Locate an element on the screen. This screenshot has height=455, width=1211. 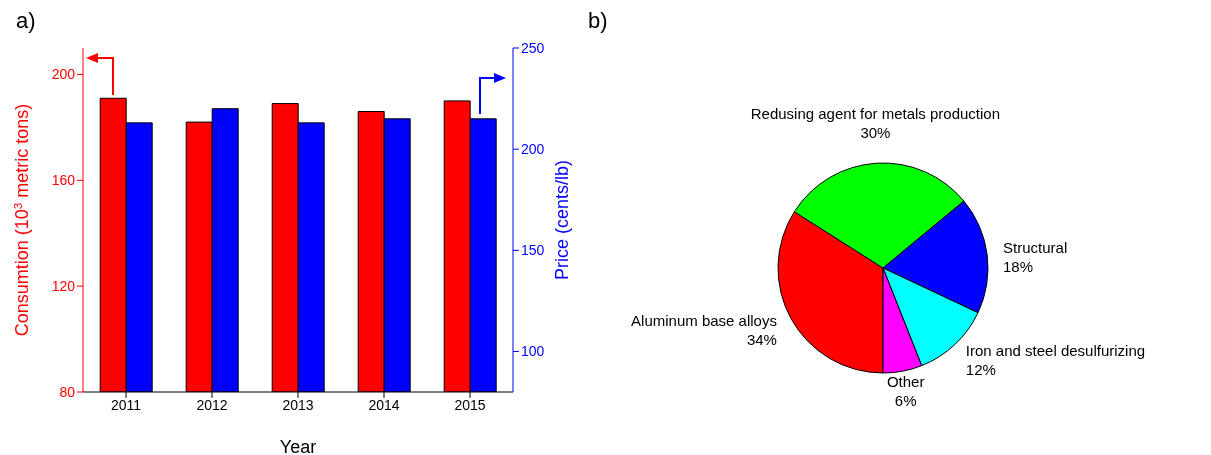
slice-label: Aluminum base alloys is located at coordinates (704, 321).